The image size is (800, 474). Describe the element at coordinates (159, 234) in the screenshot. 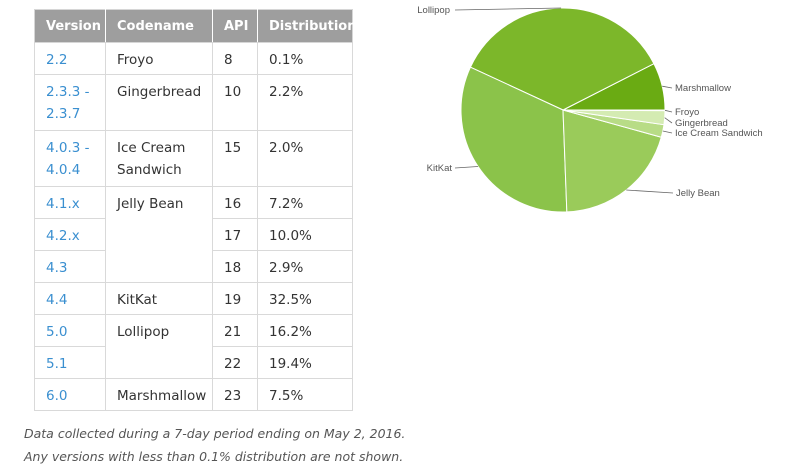

I see `codename-cell: Jelly Bean` at that location.